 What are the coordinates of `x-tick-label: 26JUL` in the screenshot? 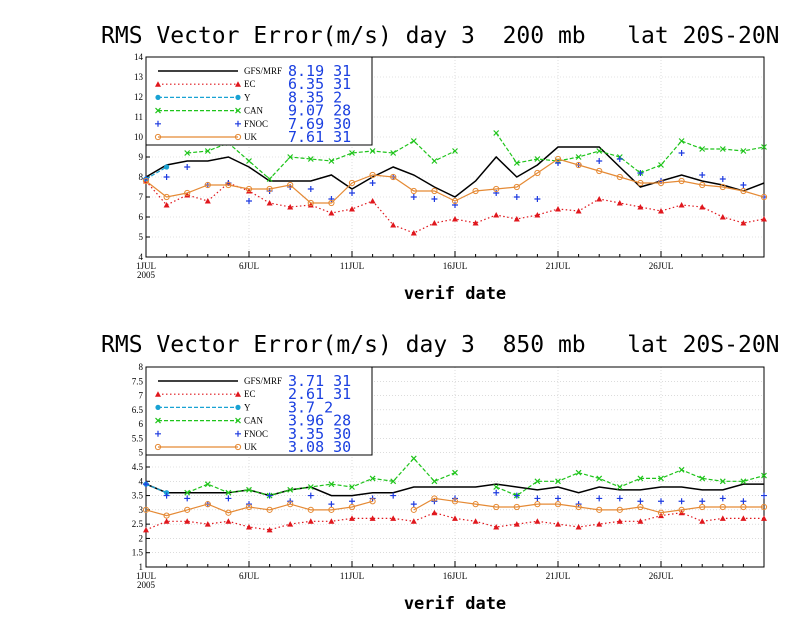 It's located at (661, 576).